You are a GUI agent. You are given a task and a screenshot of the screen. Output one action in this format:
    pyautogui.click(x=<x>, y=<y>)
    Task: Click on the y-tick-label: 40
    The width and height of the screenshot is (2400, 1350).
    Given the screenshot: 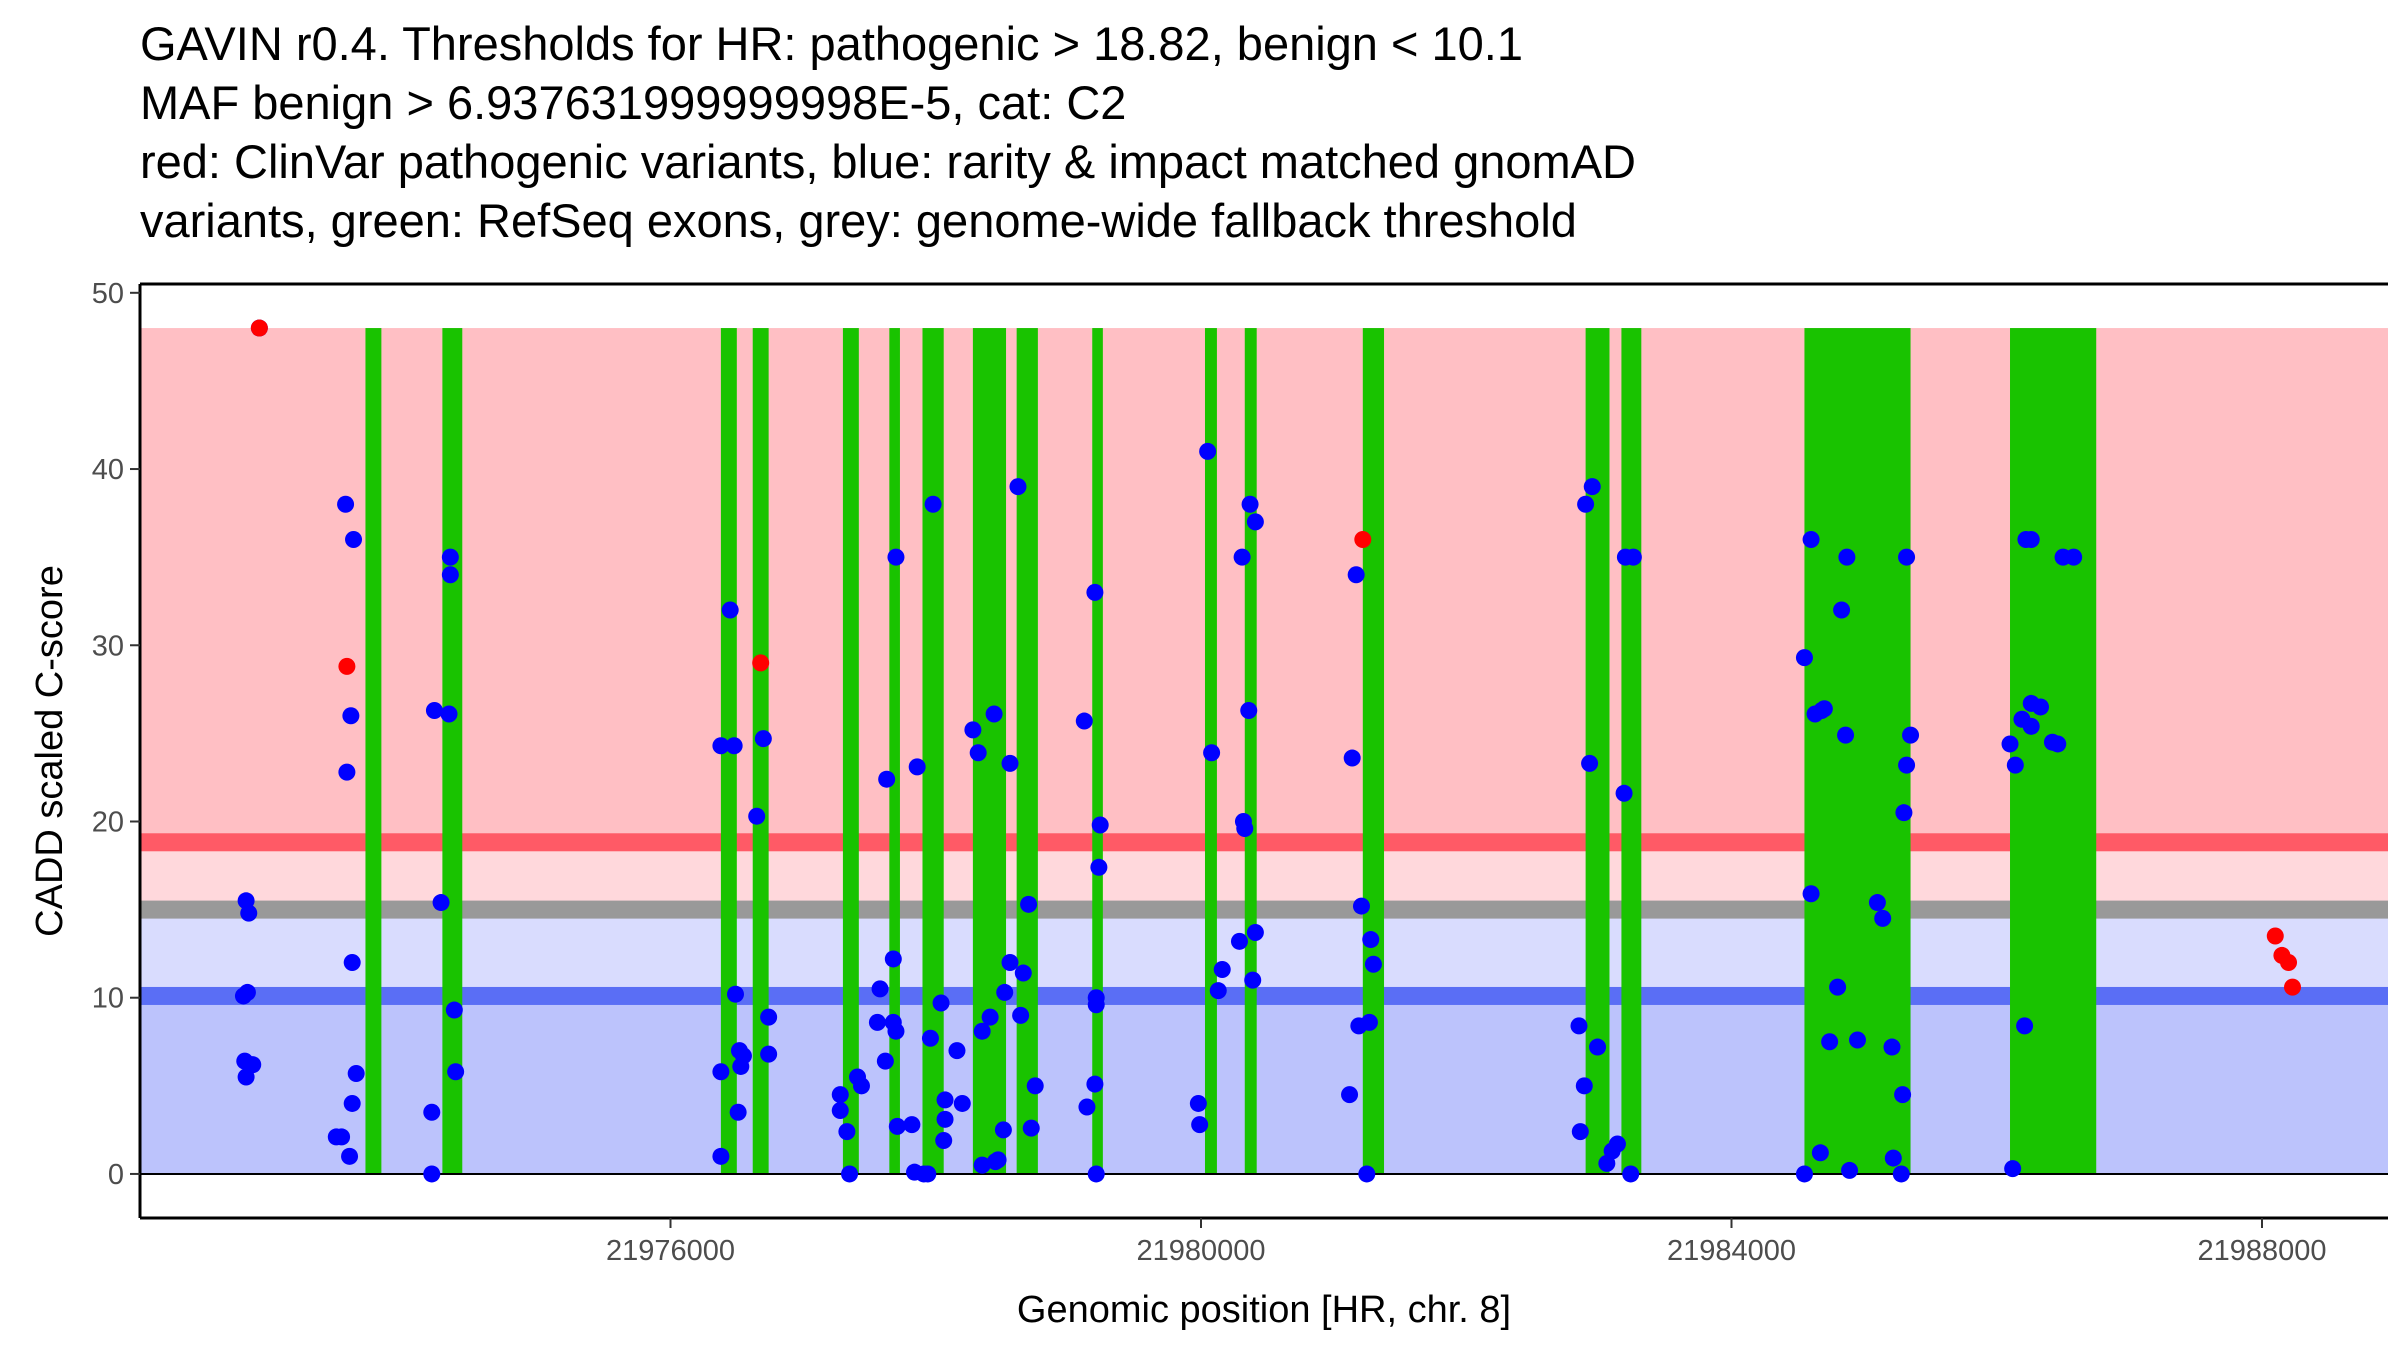 What is the action you would take?
    pyautogui.click(x=108, y=470)
    